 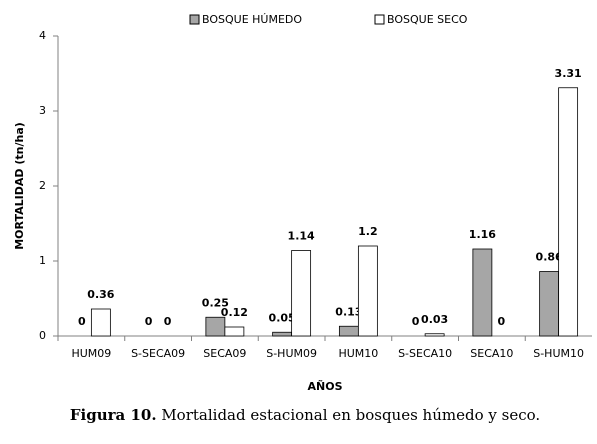 What do you see at coordinates (215, 302) in the screenshot?
I see `value-label: 0.25` at bounding box center [215, 302].